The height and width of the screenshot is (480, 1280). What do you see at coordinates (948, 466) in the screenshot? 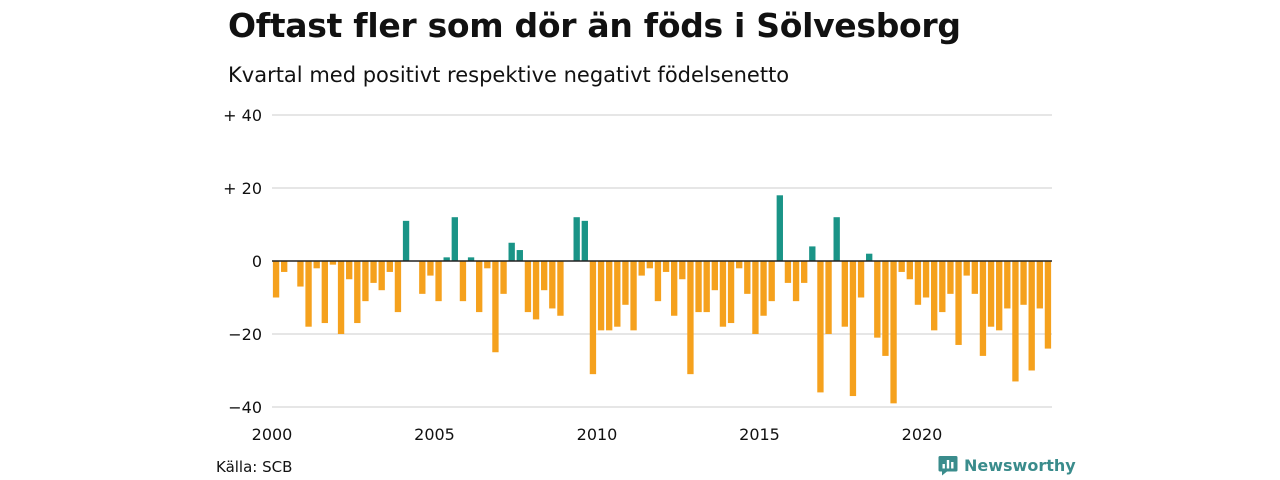
I see `newsworthy-icon` at bounding box center [948, 466].